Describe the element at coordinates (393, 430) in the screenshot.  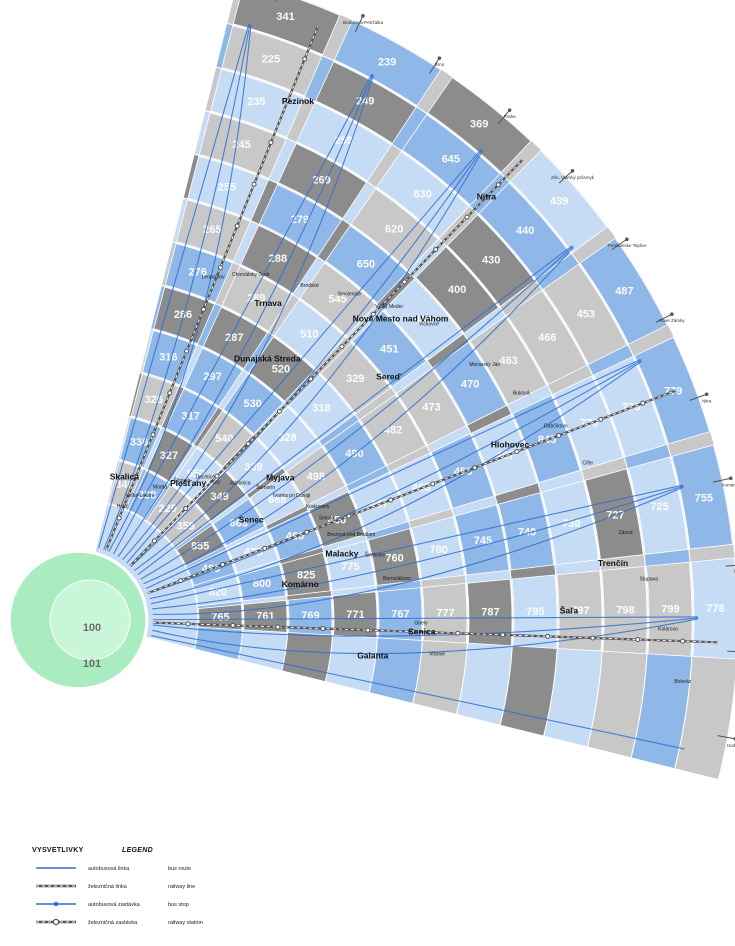
I see `zone-cell: 482` at that location.